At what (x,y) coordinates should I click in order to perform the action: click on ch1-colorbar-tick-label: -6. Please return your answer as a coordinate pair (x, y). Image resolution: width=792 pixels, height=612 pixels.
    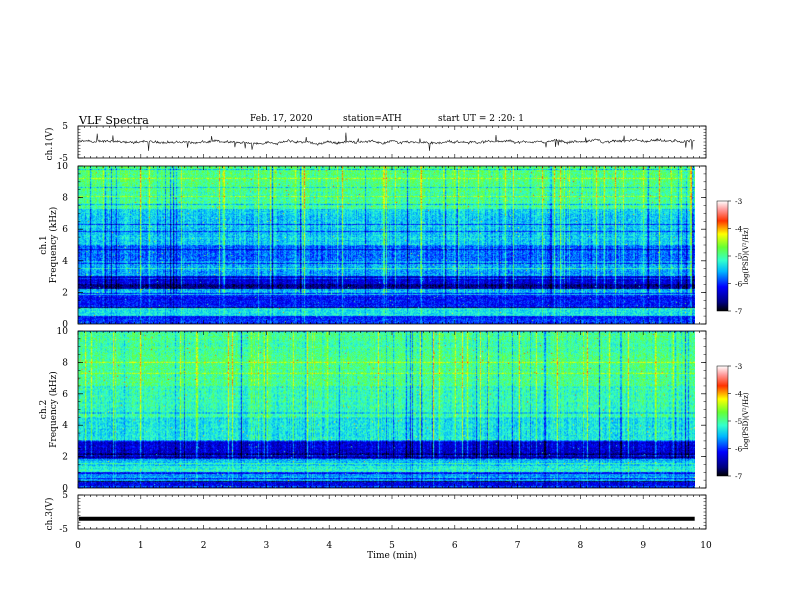
    Looking at the image, I should click on (739, 284).